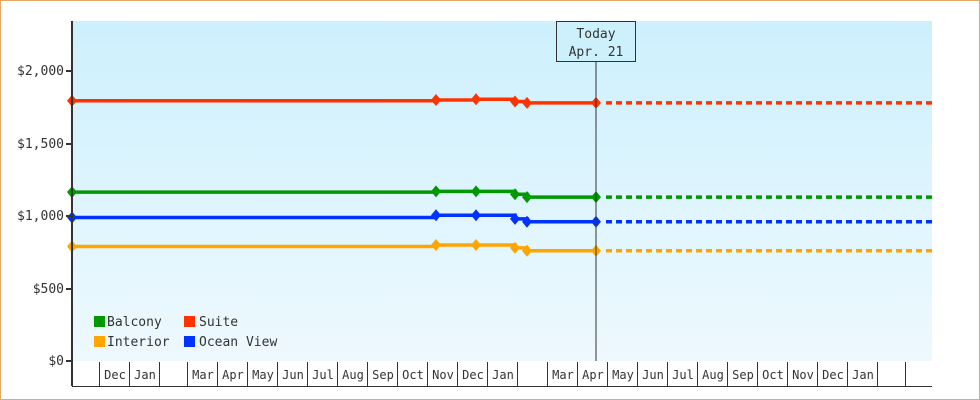 The width and height of the screenshot is (980, 400). I want to click on today-date: Apr. 21, so click(596, 52).